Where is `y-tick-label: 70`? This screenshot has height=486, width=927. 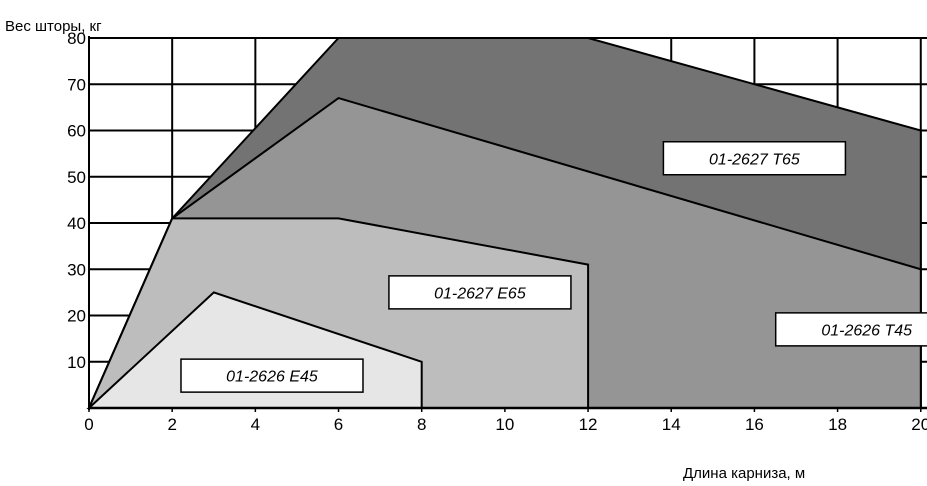
y-tick-label: 70 is located at coordinates (76, 84).